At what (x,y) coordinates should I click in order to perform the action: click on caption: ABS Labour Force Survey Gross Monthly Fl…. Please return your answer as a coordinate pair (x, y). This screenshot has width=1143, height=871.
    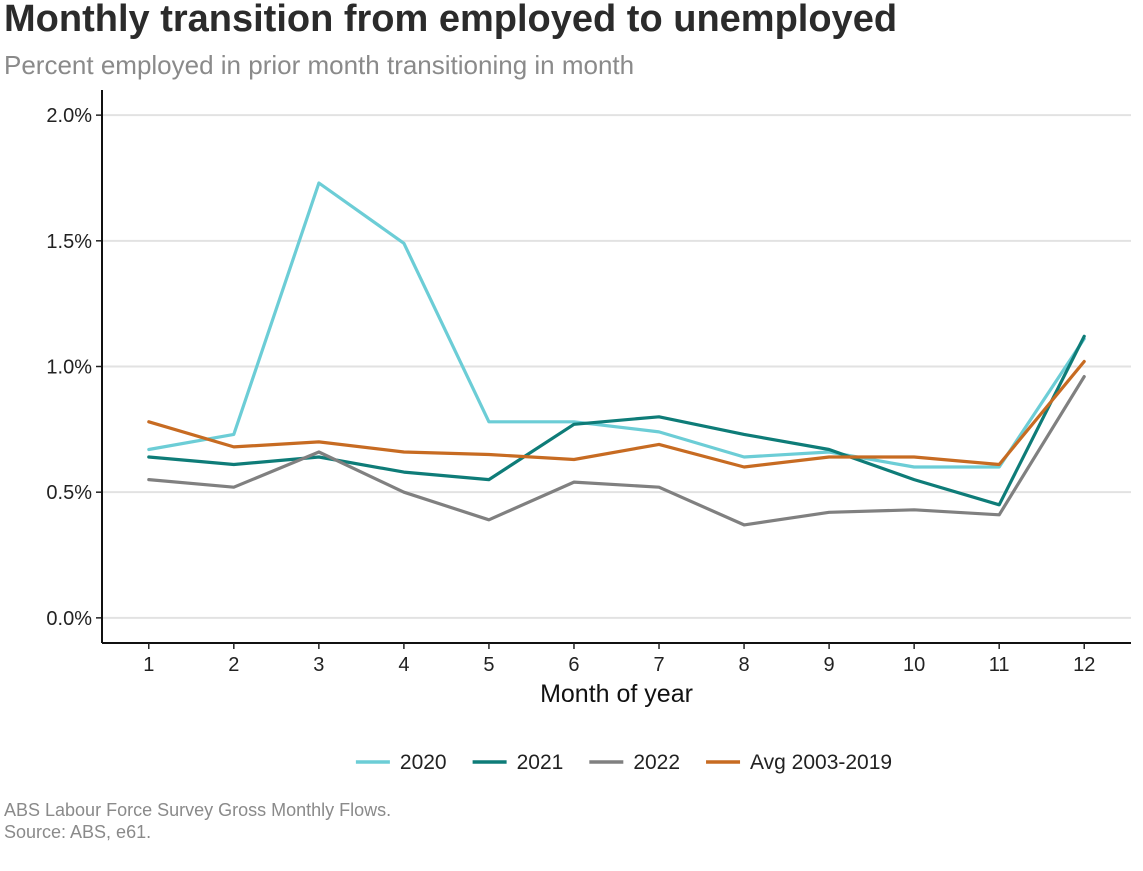
    Looking at the image, I should click on (197, 821).